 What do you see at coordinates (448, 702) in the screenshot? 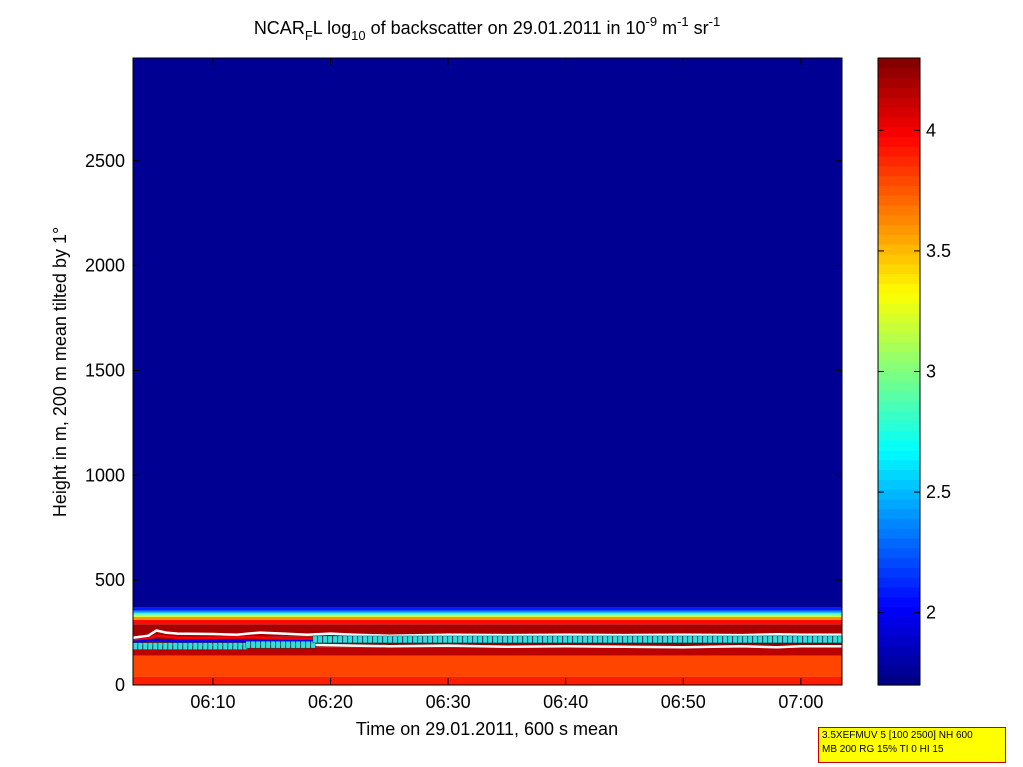
I see `x-tick-label: 06:30` at bounding box center [448, 702].